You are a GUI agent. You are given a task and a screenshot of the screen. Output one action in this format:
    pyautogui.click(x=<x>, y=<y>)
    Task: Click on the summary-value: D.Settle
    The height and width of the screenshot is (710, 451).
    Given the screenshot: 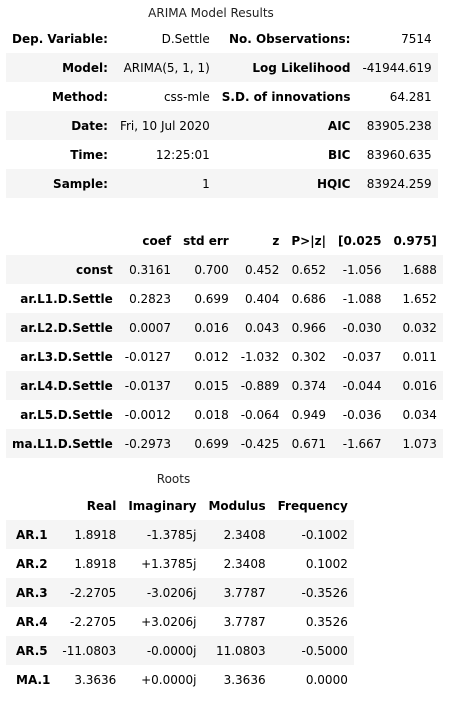 What is the action you would take?
    pyautogui.click(x=185, y=38)
    